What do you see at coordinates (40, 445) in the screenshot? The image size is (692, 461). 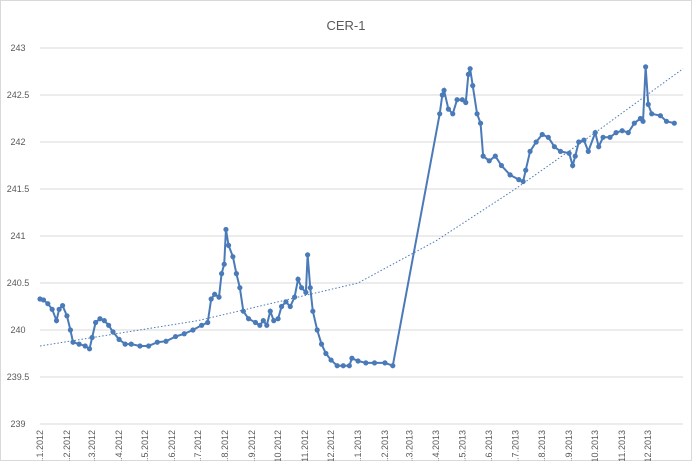 I see `x-tick-label: 1.1.2012` at bounding box center [40, 445].